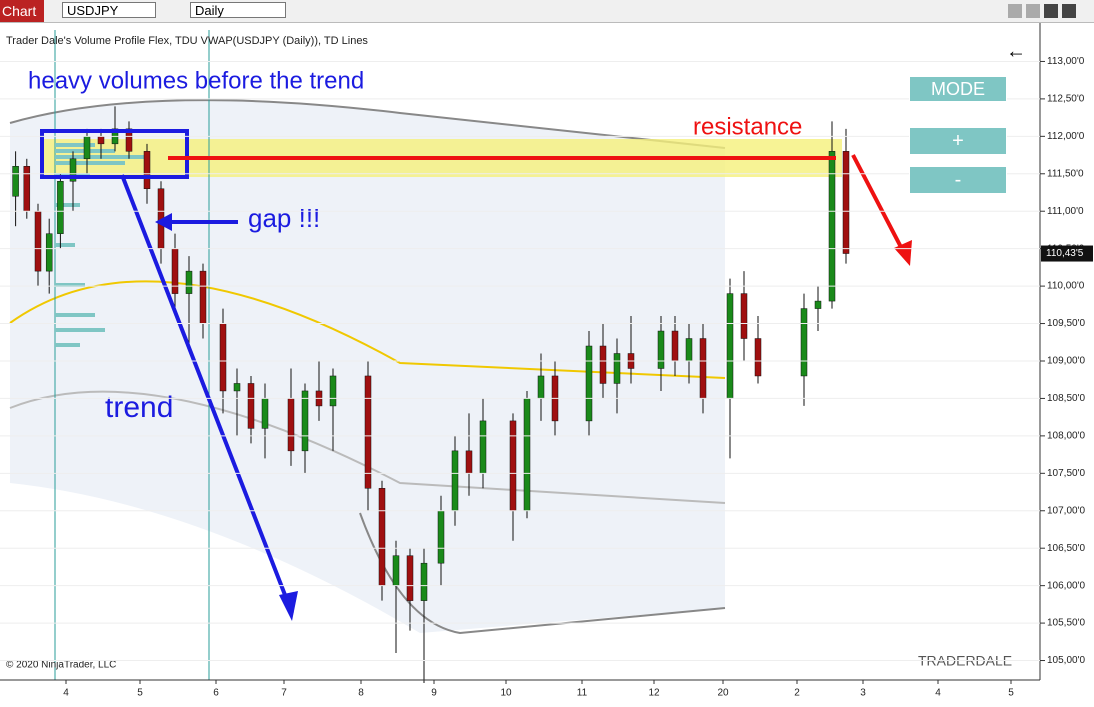  I want to click on plus-button: +, so click(958, 141).